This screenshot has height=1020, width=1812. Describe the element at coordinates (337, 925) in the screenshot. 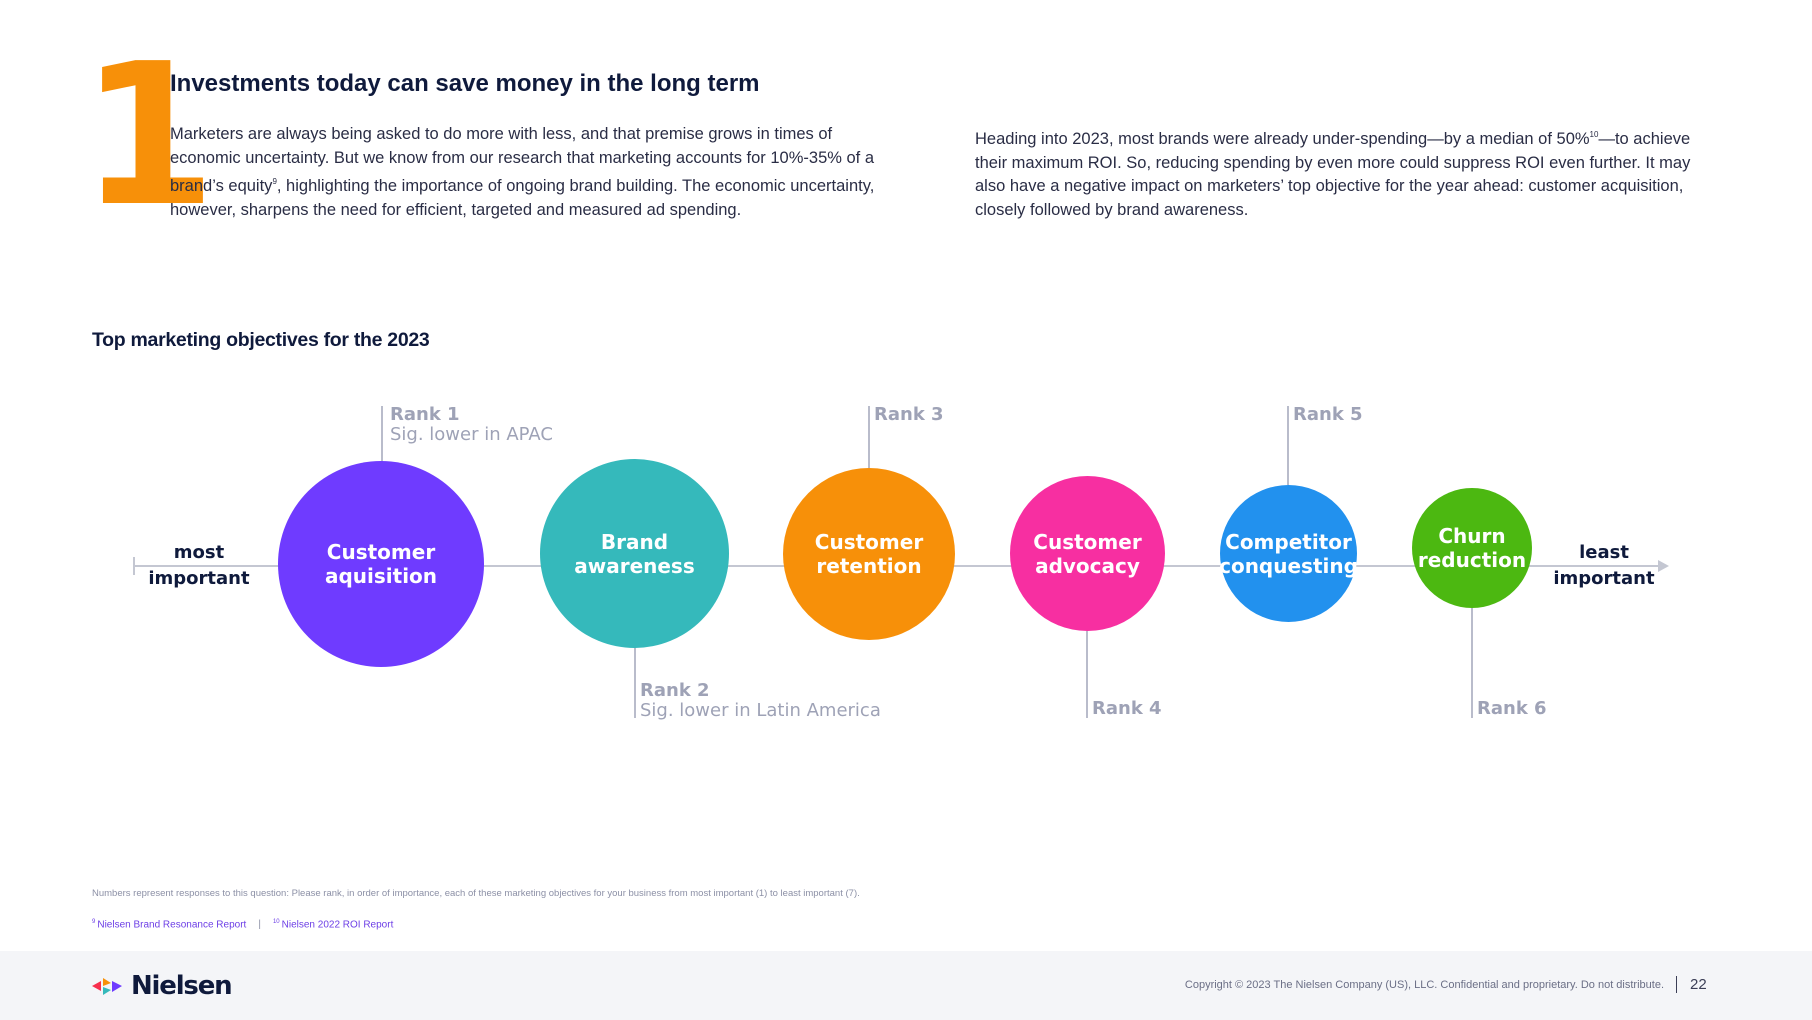

I see `reference-10-link: Nielsen 2022 ROI Report` at that location.